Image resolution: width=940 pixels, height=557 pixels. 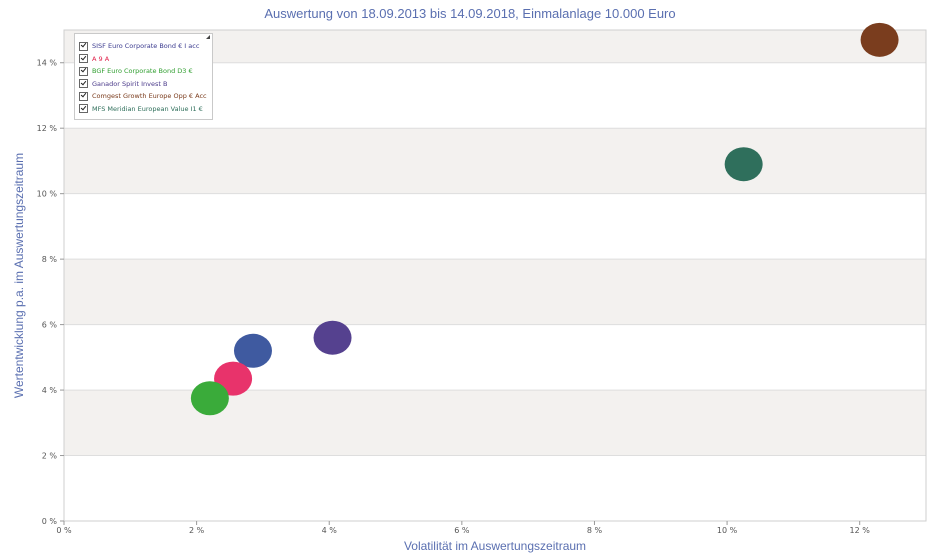 I want to click on legend-item: Comgest Growth Europe Opp € Acc, so click(x=144, y=96).